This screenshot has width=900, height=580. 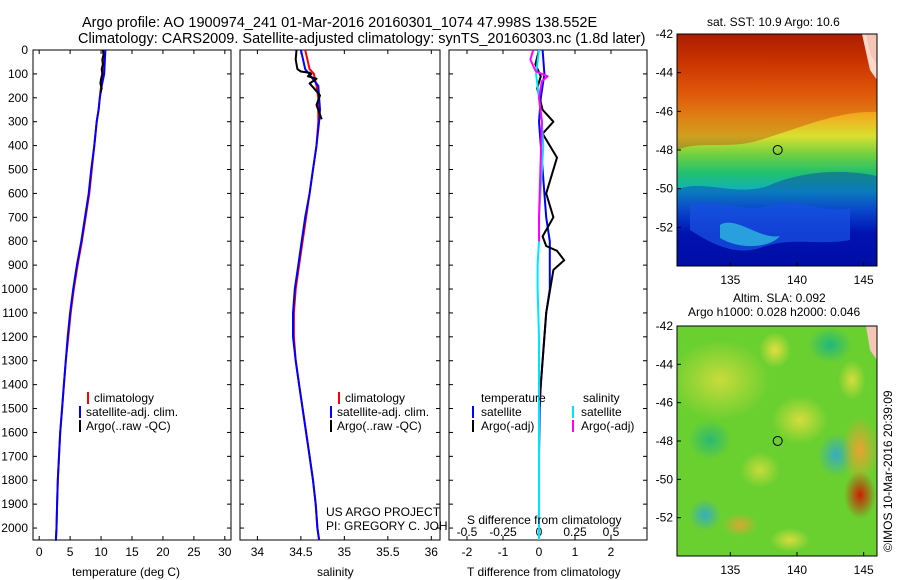 I want to click on legend-label-argo: Argo(..raw -QC), so click(x=128, y=426).